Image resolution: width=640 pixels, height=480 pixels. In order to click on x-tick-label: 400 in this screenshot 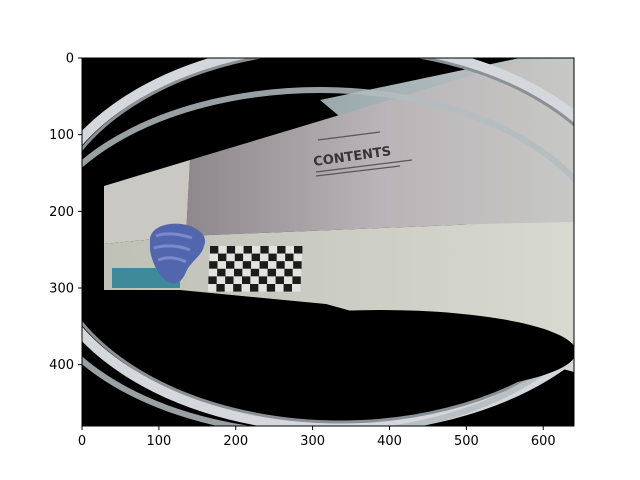, I will do `click(389, 441)`.